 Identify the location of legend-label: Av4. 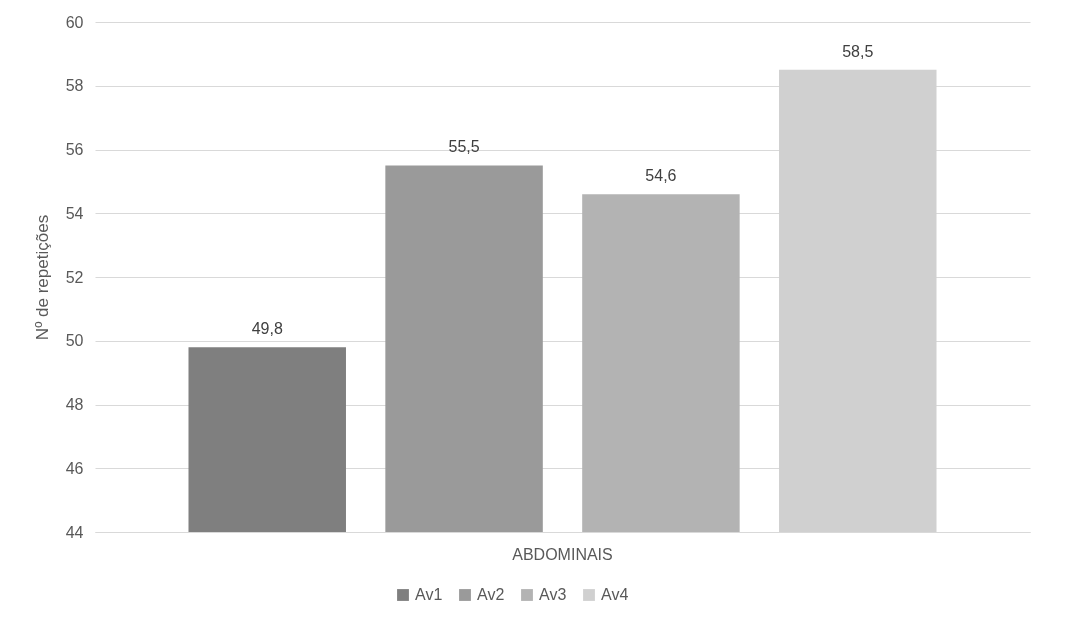
(615, 594).